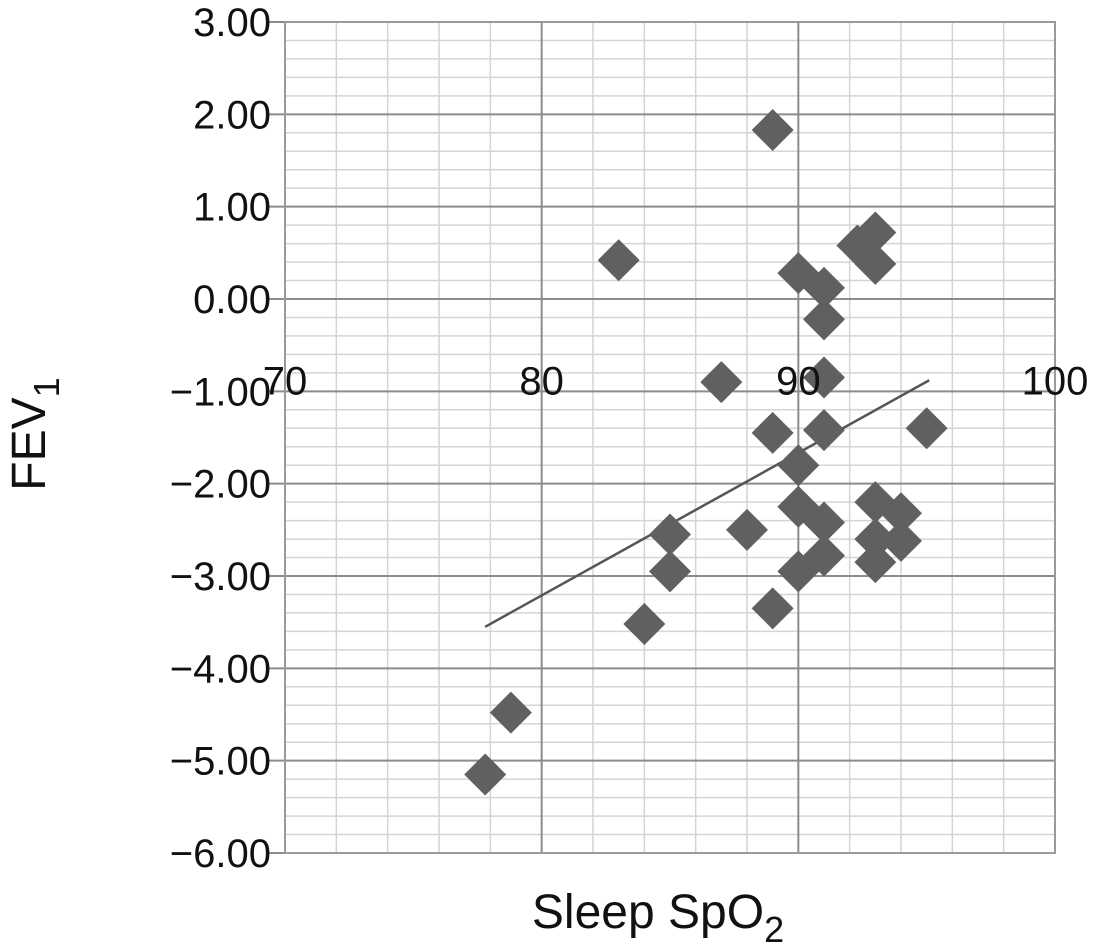 This screenshot has width=1093, height=952. What do you see at coordinates (220, 577) in the screenshot?
I see `y-tick-label: −3.00` at bounding box center [220, 577].